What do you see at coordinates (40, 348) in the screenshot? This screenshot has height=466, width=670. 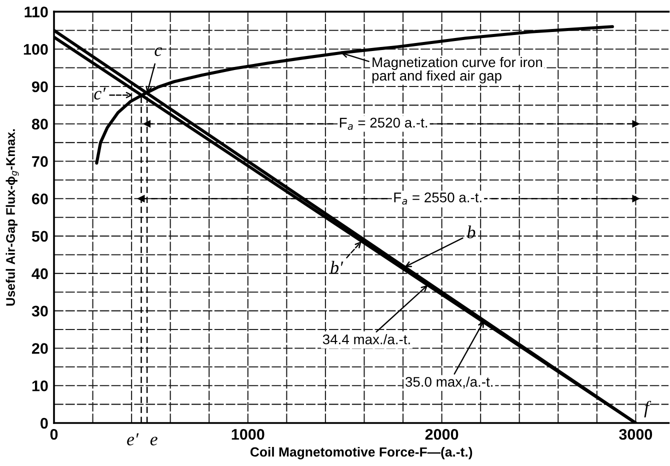 I see `y-tick-label: 20` at bounding box center [40, 348].